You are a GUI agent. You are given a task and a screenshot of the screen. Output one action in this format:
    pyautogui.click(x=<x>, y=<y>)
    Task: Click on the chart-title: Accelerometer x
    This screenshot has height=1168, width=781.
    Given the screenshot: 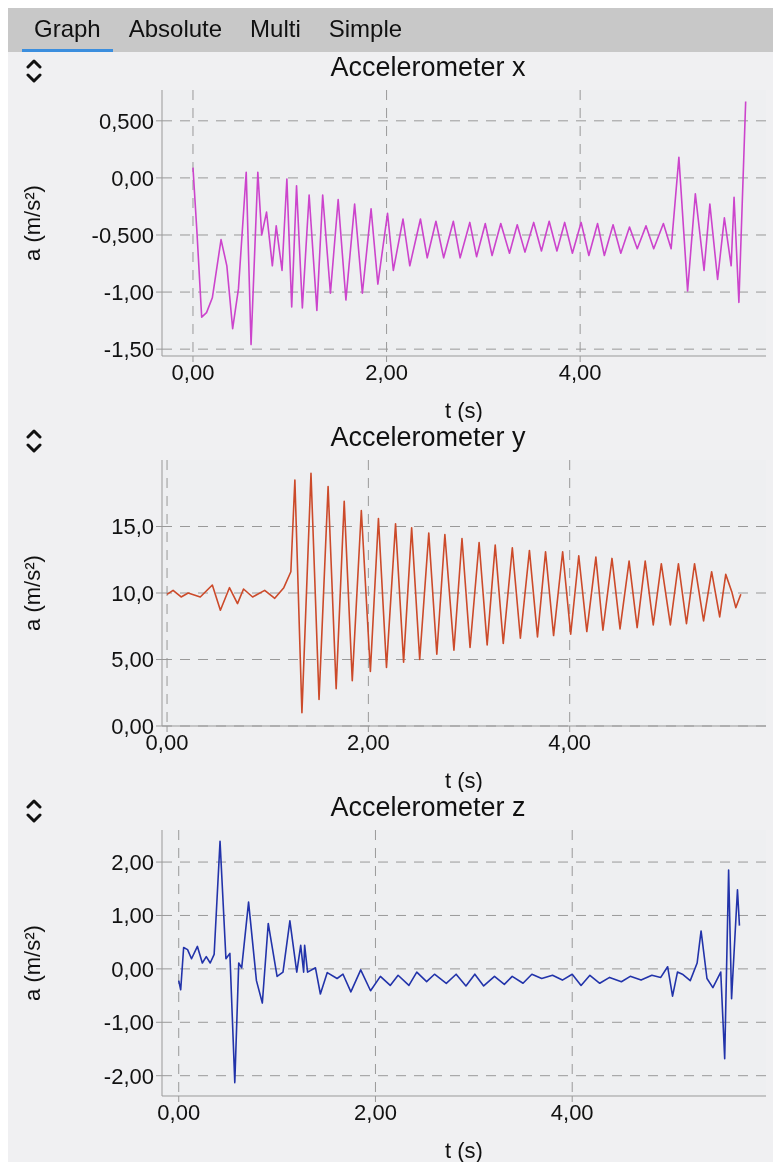 What is the action you would take?
    pyautogui.click(x=428, y=68)
    